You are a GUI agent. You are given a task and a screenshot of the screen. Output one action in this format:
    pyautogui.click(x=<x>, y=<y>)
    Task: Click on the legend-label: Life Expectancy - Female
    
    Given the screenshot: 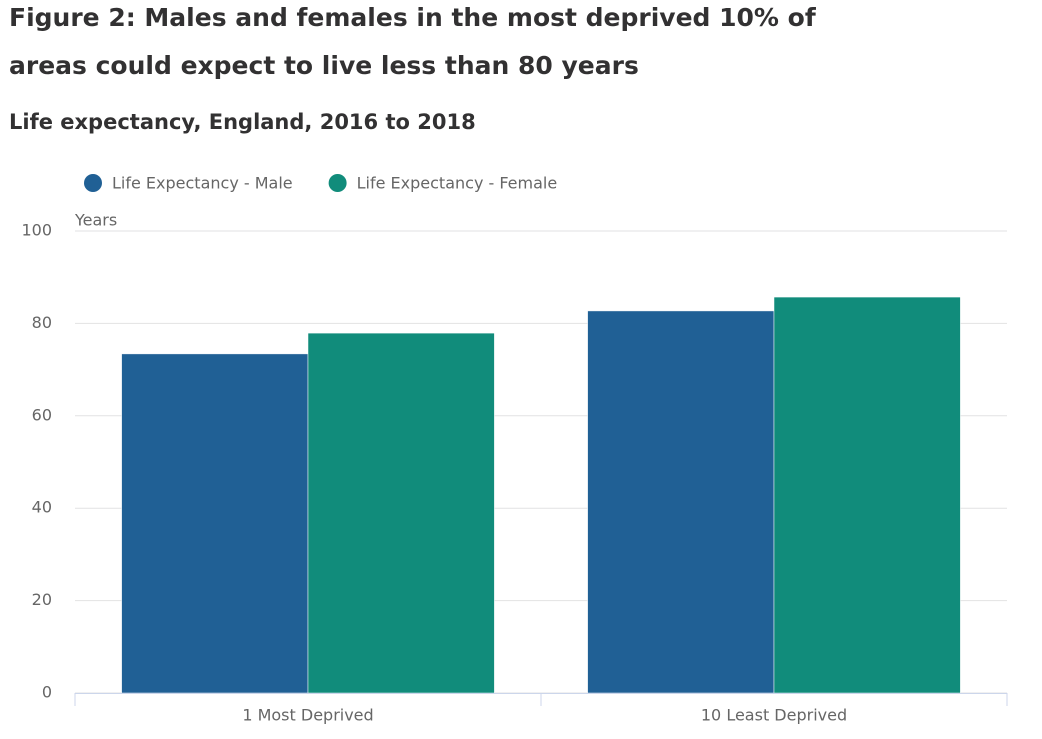 What is the action you would take?
    pyautogui.click(x=457, y=183)
    